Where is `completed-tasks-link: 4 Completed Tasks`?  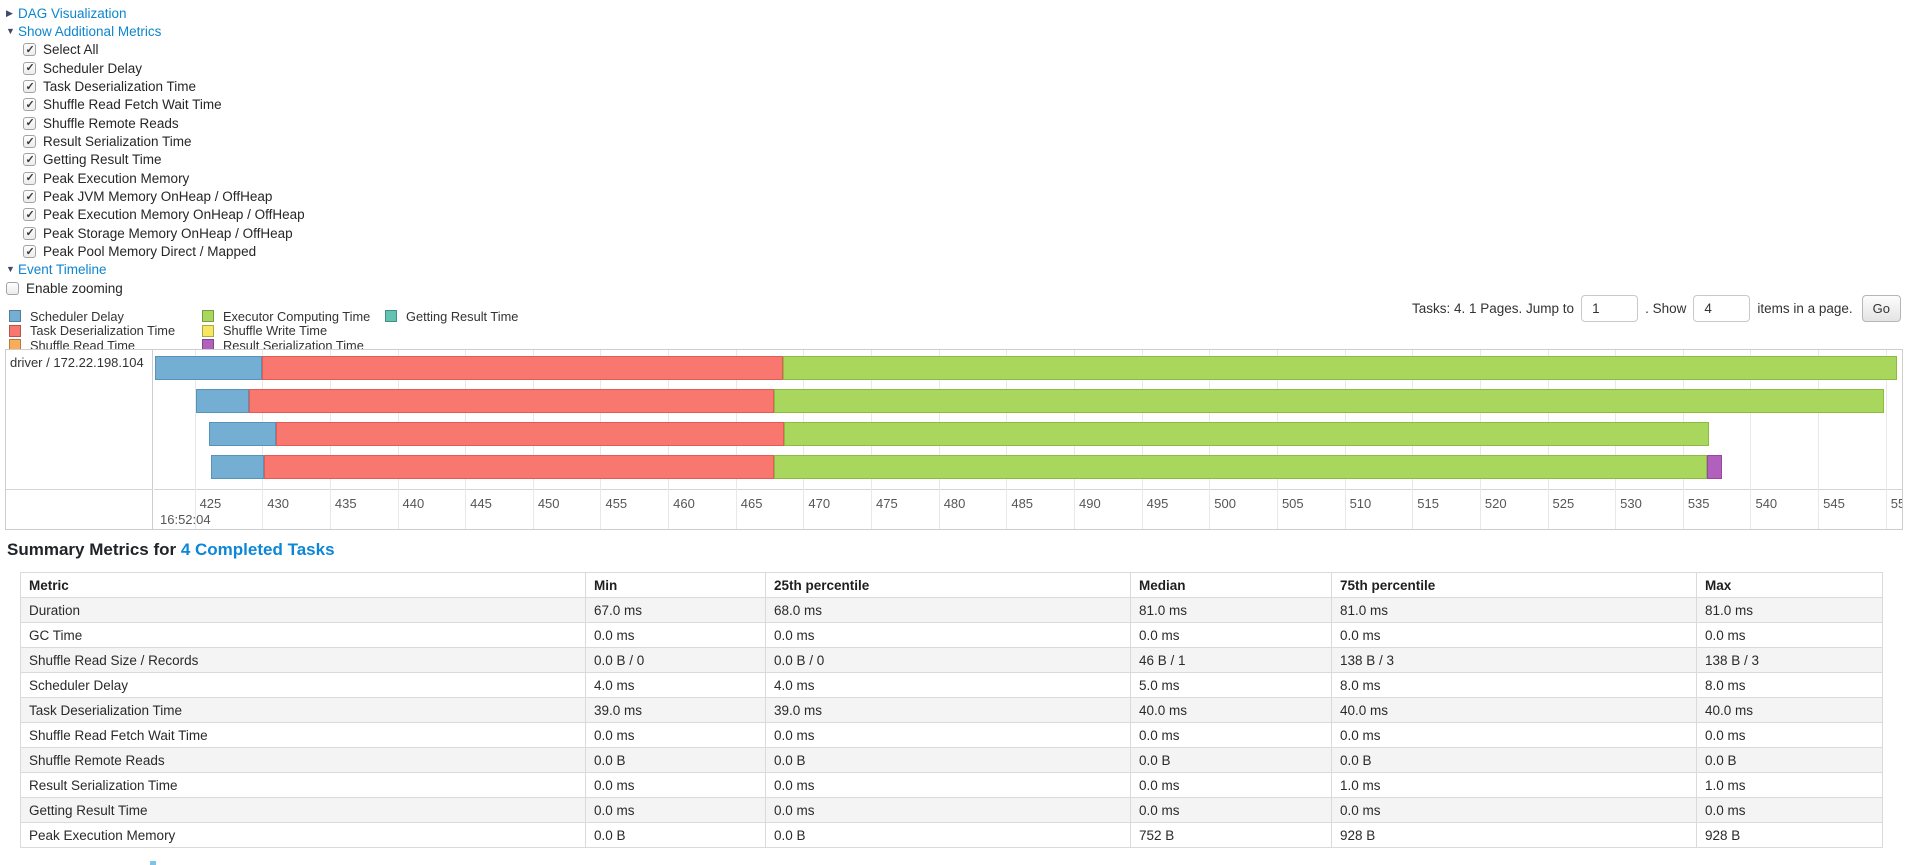 completed-tasks-link: 4 Completed Tasks is located at coordinates (257, 549).